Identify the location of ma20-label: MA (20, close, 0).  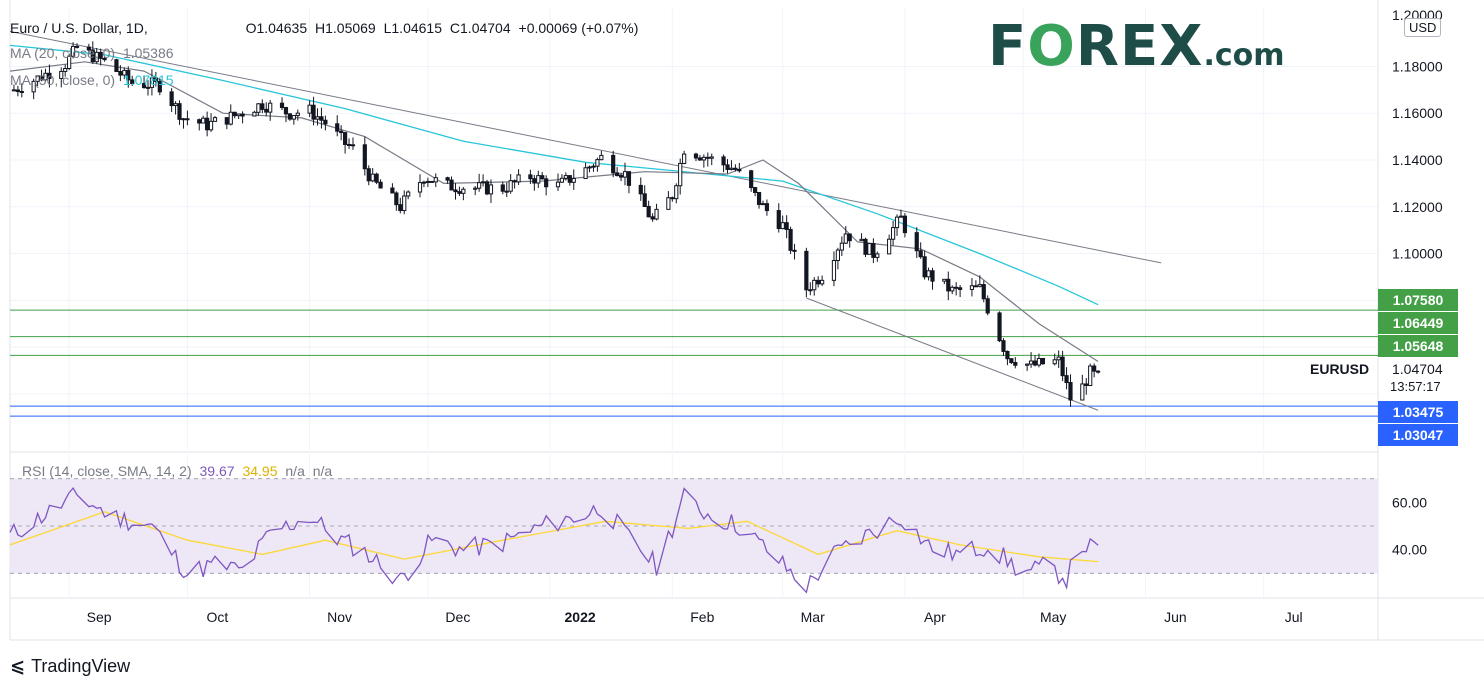
(63, 53).